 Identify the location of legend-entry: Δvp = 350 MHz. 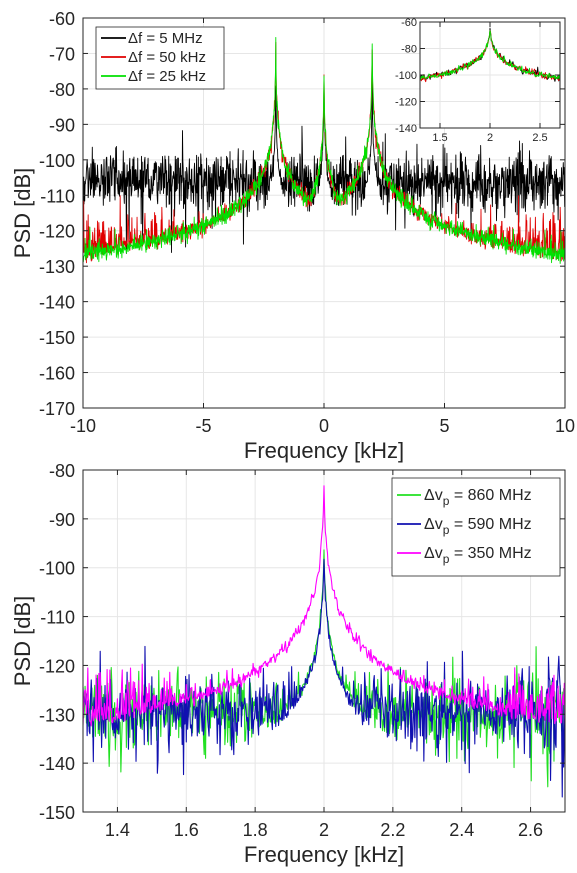
(478, 555).